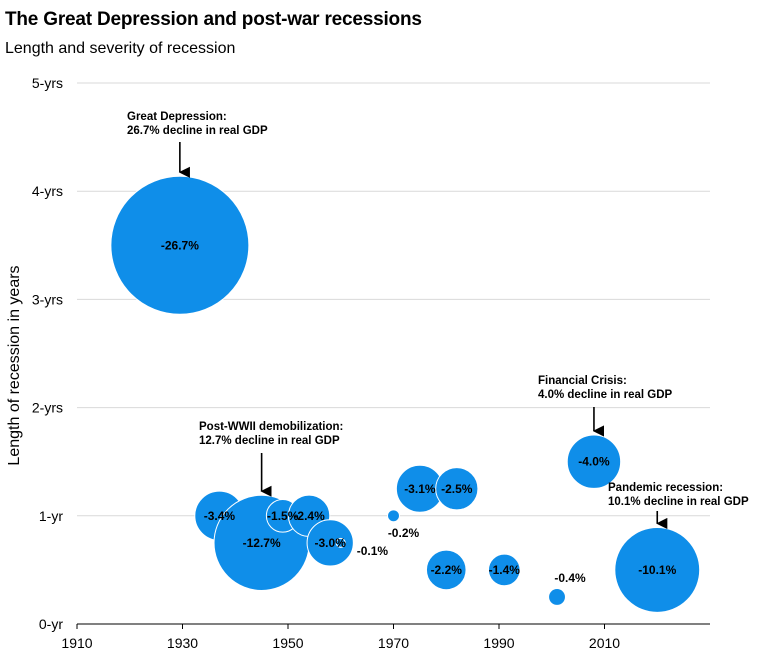  Describe the element at coordinates (570, 578) in the screenshot. I see `bubble-label: -0.4%` at that location.